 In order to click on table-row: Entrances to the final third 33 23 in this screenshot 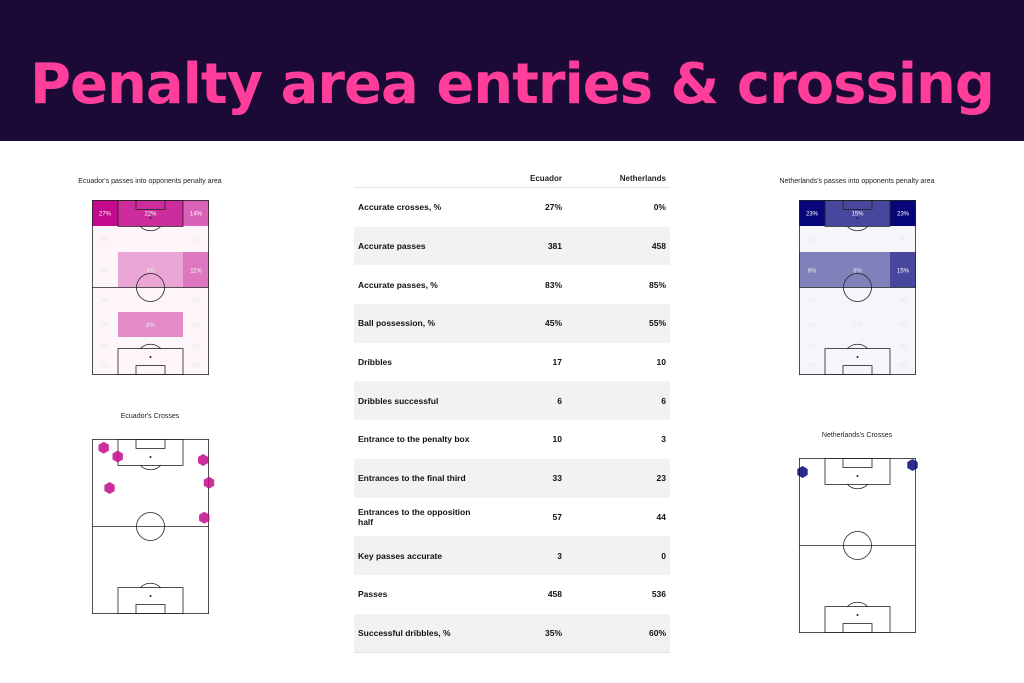, I will do `click(512, 478)`.